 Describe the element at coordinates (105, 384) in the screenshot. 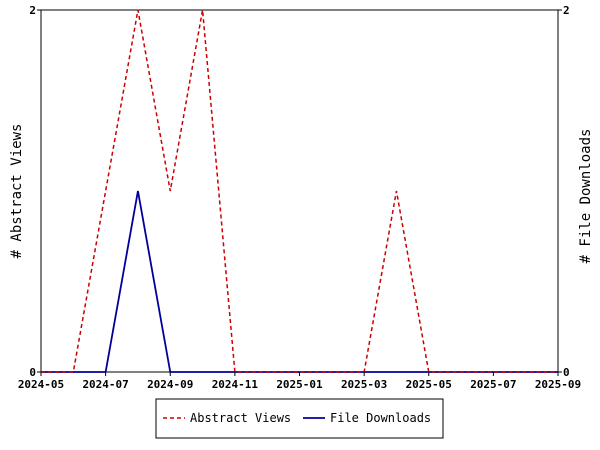

I see `x-tick-label: 2024-07` at that location.